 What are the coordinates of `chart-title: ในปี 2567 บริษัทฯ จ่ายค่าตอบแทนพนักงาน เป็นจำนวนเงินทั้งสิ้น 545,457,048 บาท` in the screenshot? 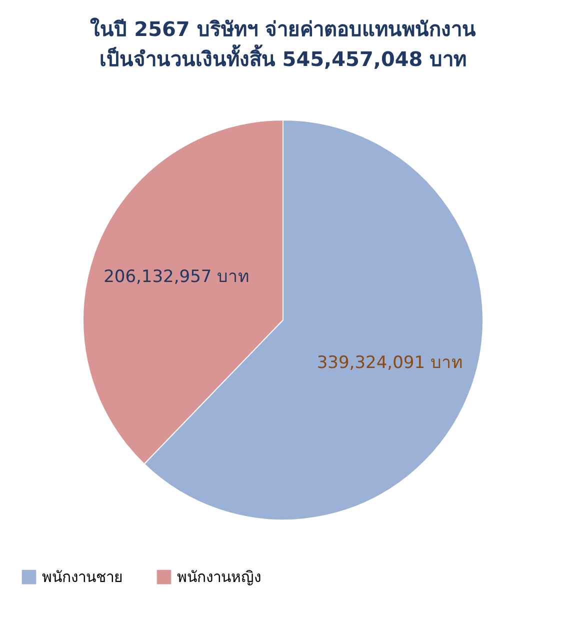 It's located at (283, 44).